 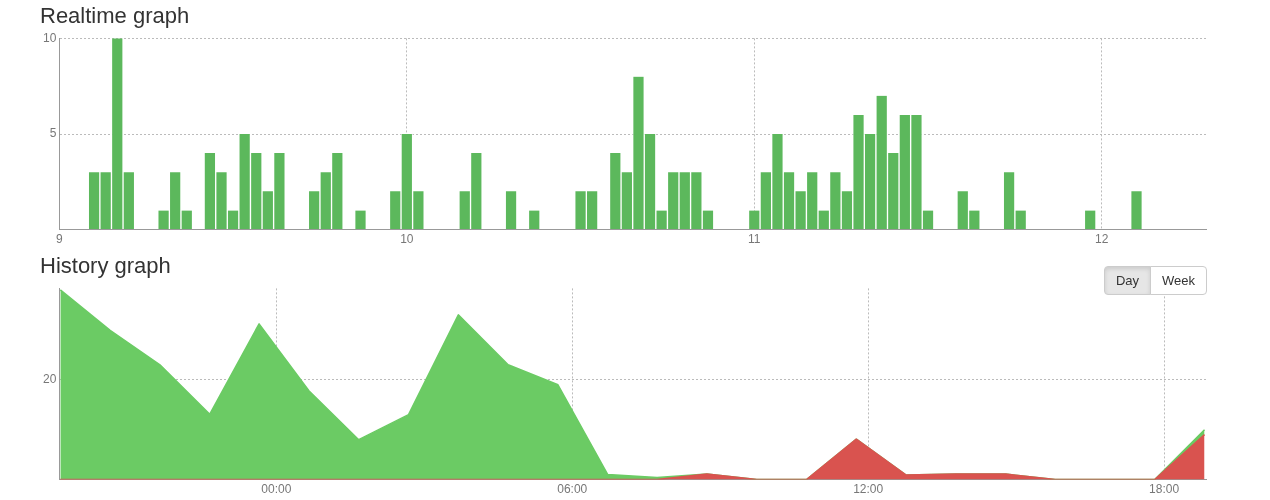 What do you see at coordinates (1102, 239) in the screenshot?
I see `x-tick-label: 12` at bounding box center [1102, 239].